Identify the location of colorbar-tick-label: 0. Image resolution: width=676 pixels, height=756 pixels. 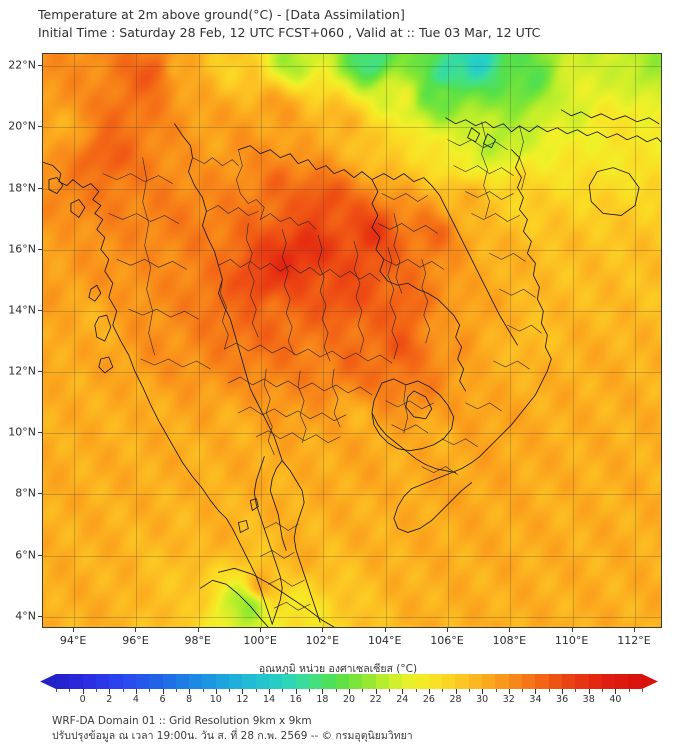
(82, 699).